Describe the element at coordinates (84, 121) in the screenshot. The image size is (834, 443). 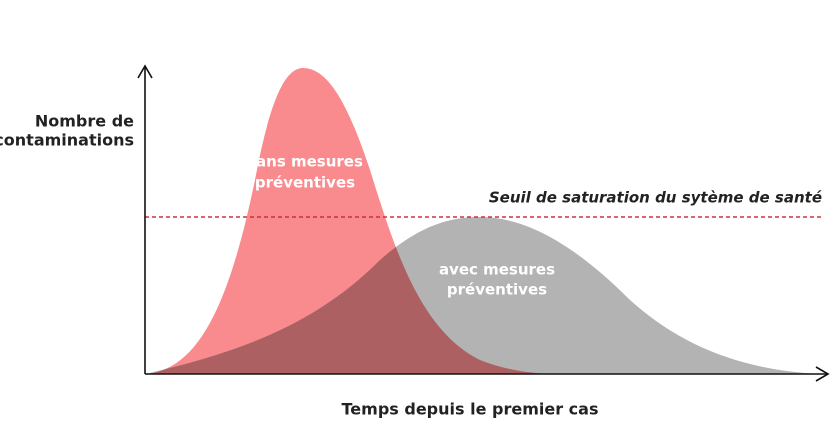
I see `y-axis-label: Nombre de` at that location.